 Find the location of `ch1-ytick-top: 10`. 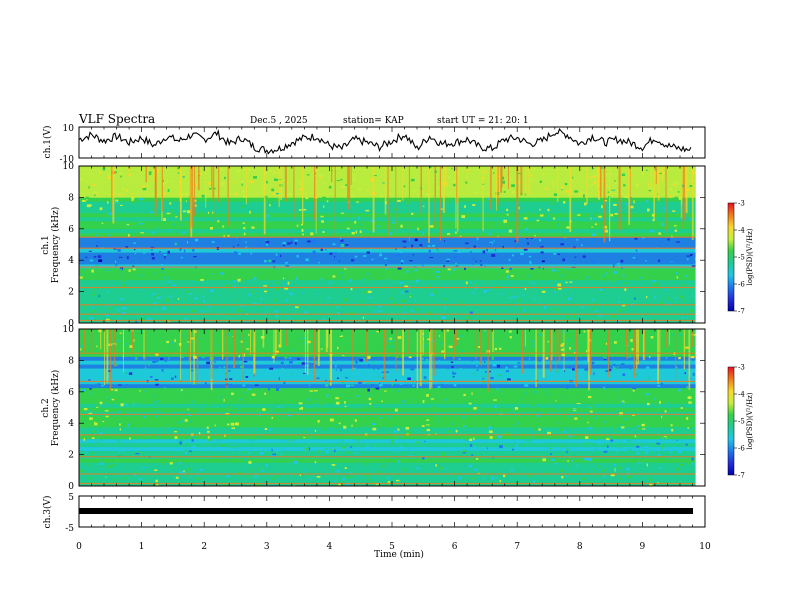

ch1-ytick-top: 10 is located at coordinates (69, 129).